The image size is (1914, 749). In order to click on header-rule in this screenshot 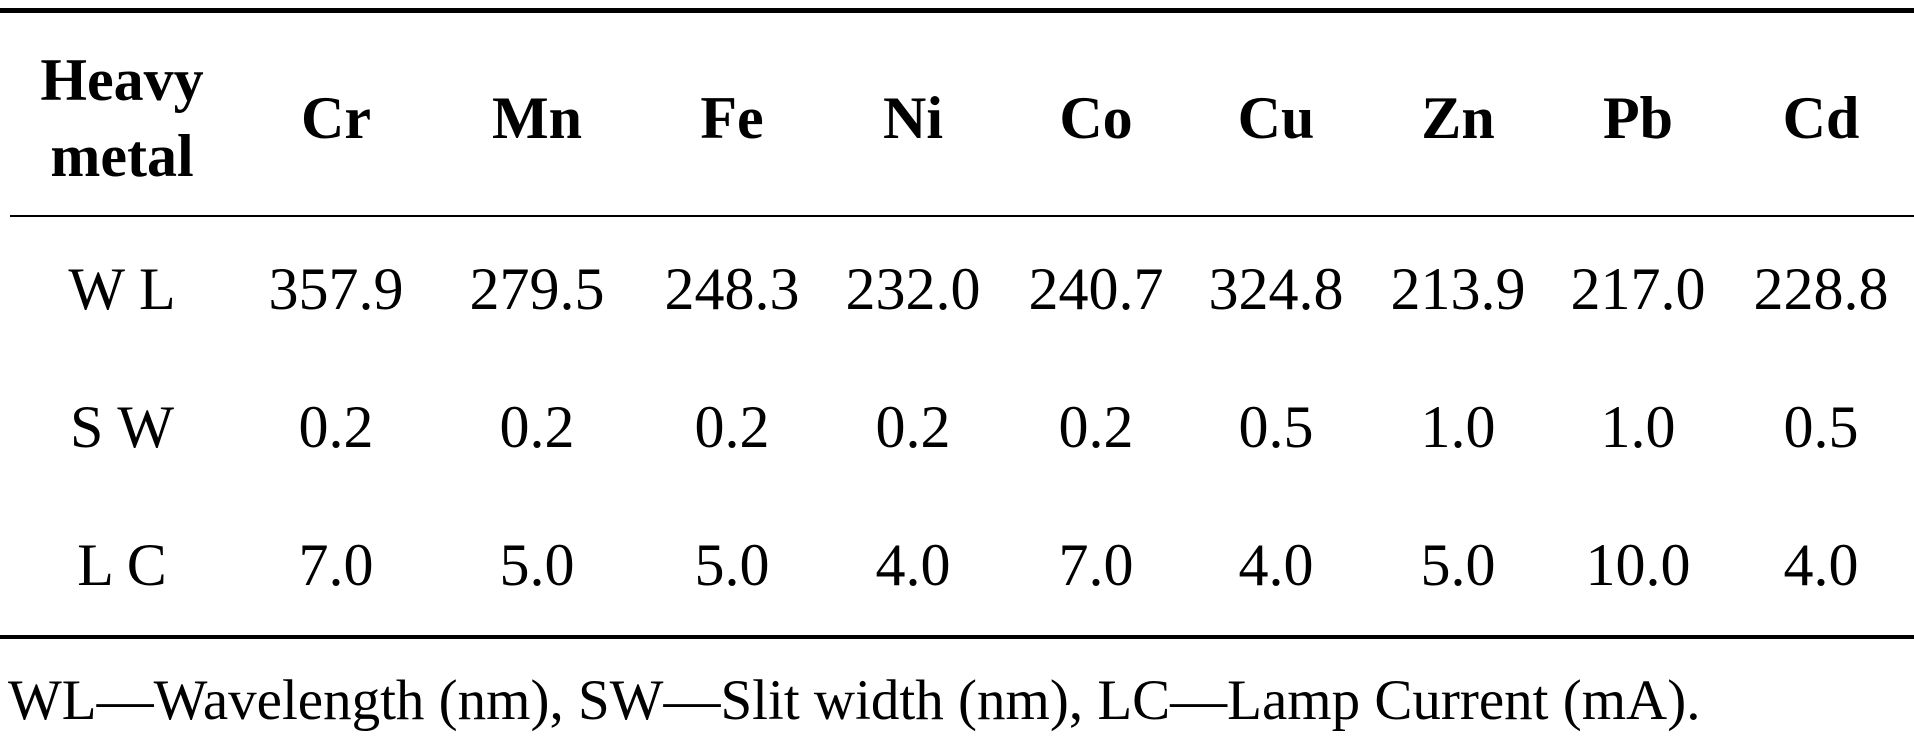, I will do `click(962, 216)`.